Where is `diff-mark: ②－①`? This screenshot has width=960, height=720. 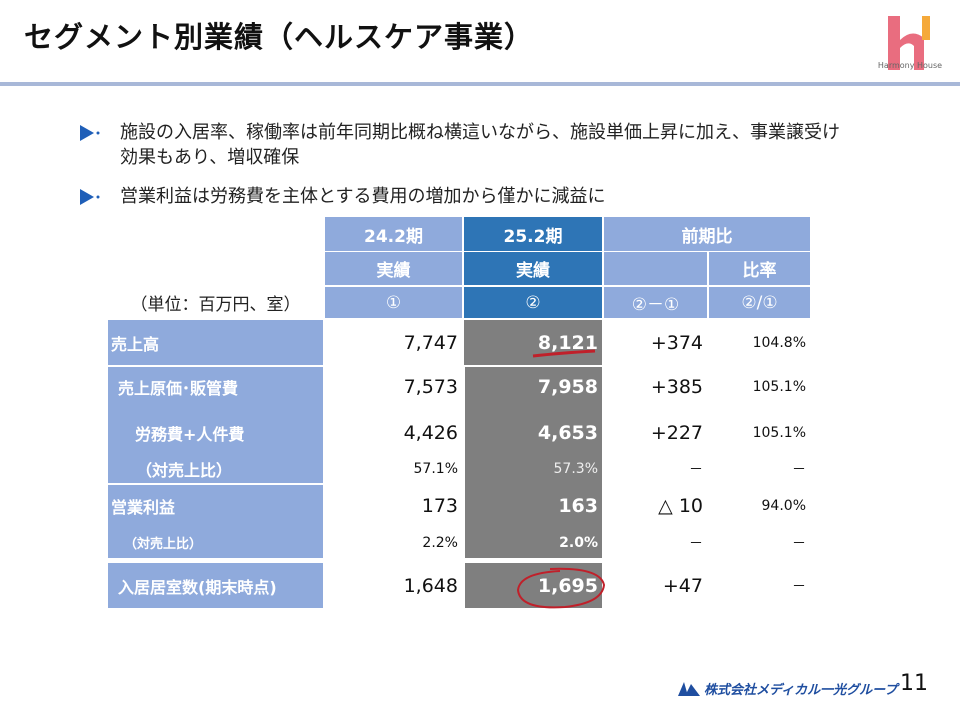
diff-mark: ②－① is located at coordinates (655, 302).